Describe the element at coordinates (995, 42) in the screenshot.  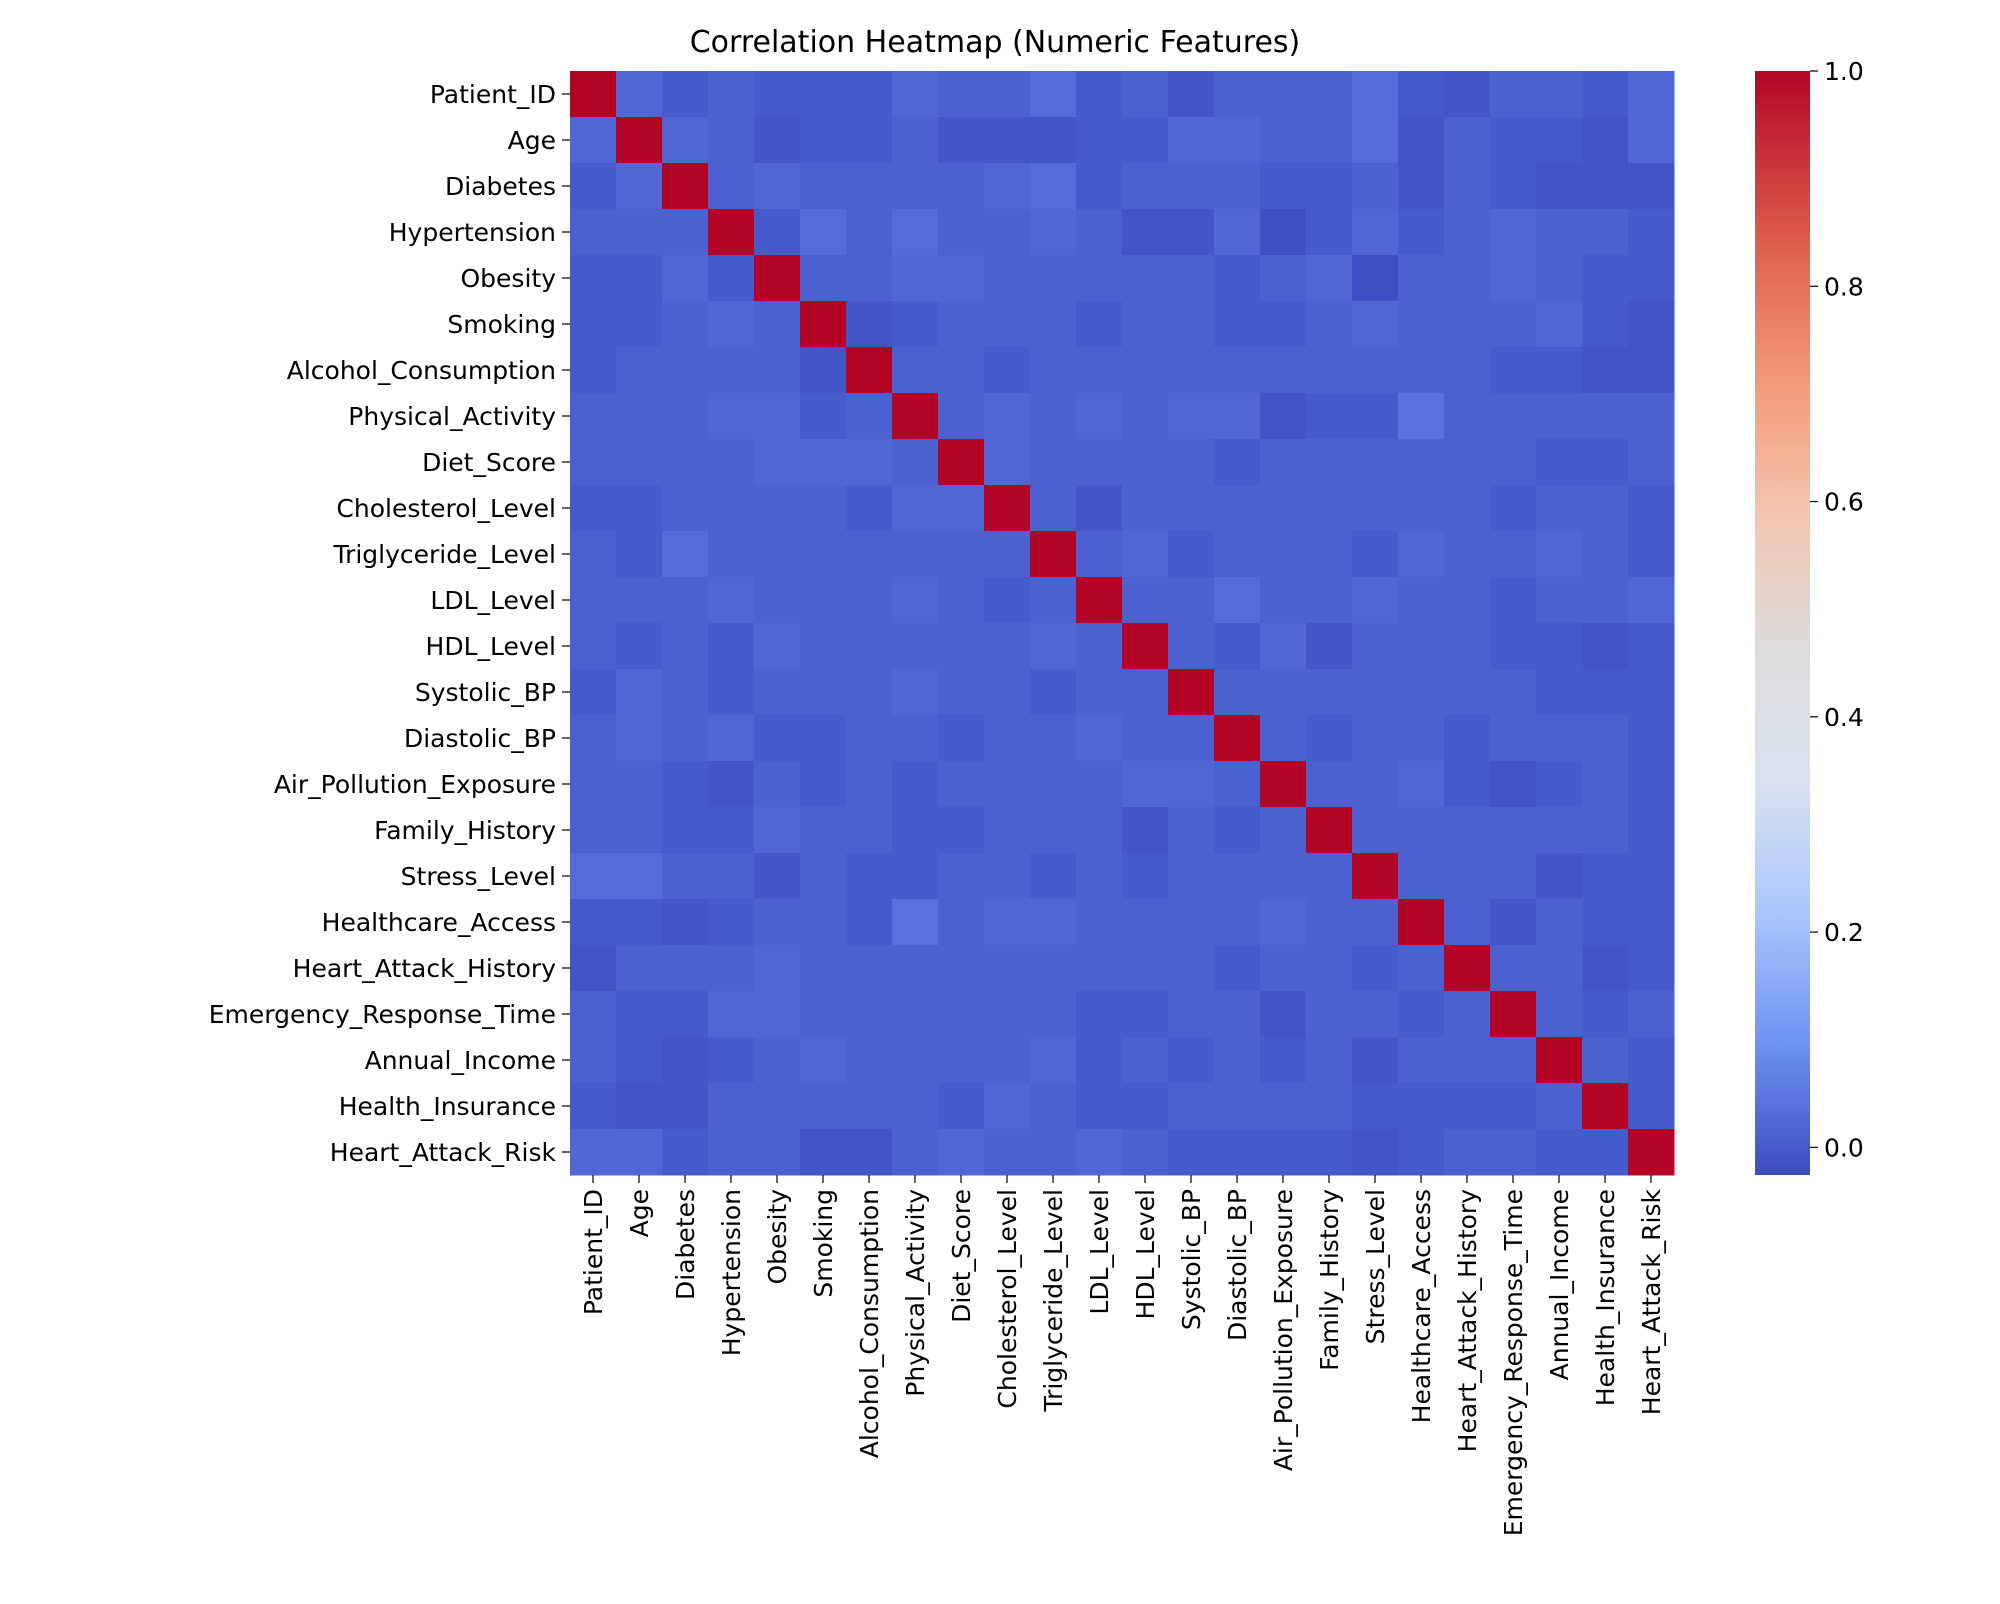
I see `chart-title: Correlation Heatmap (Numeric Features)` at that location.